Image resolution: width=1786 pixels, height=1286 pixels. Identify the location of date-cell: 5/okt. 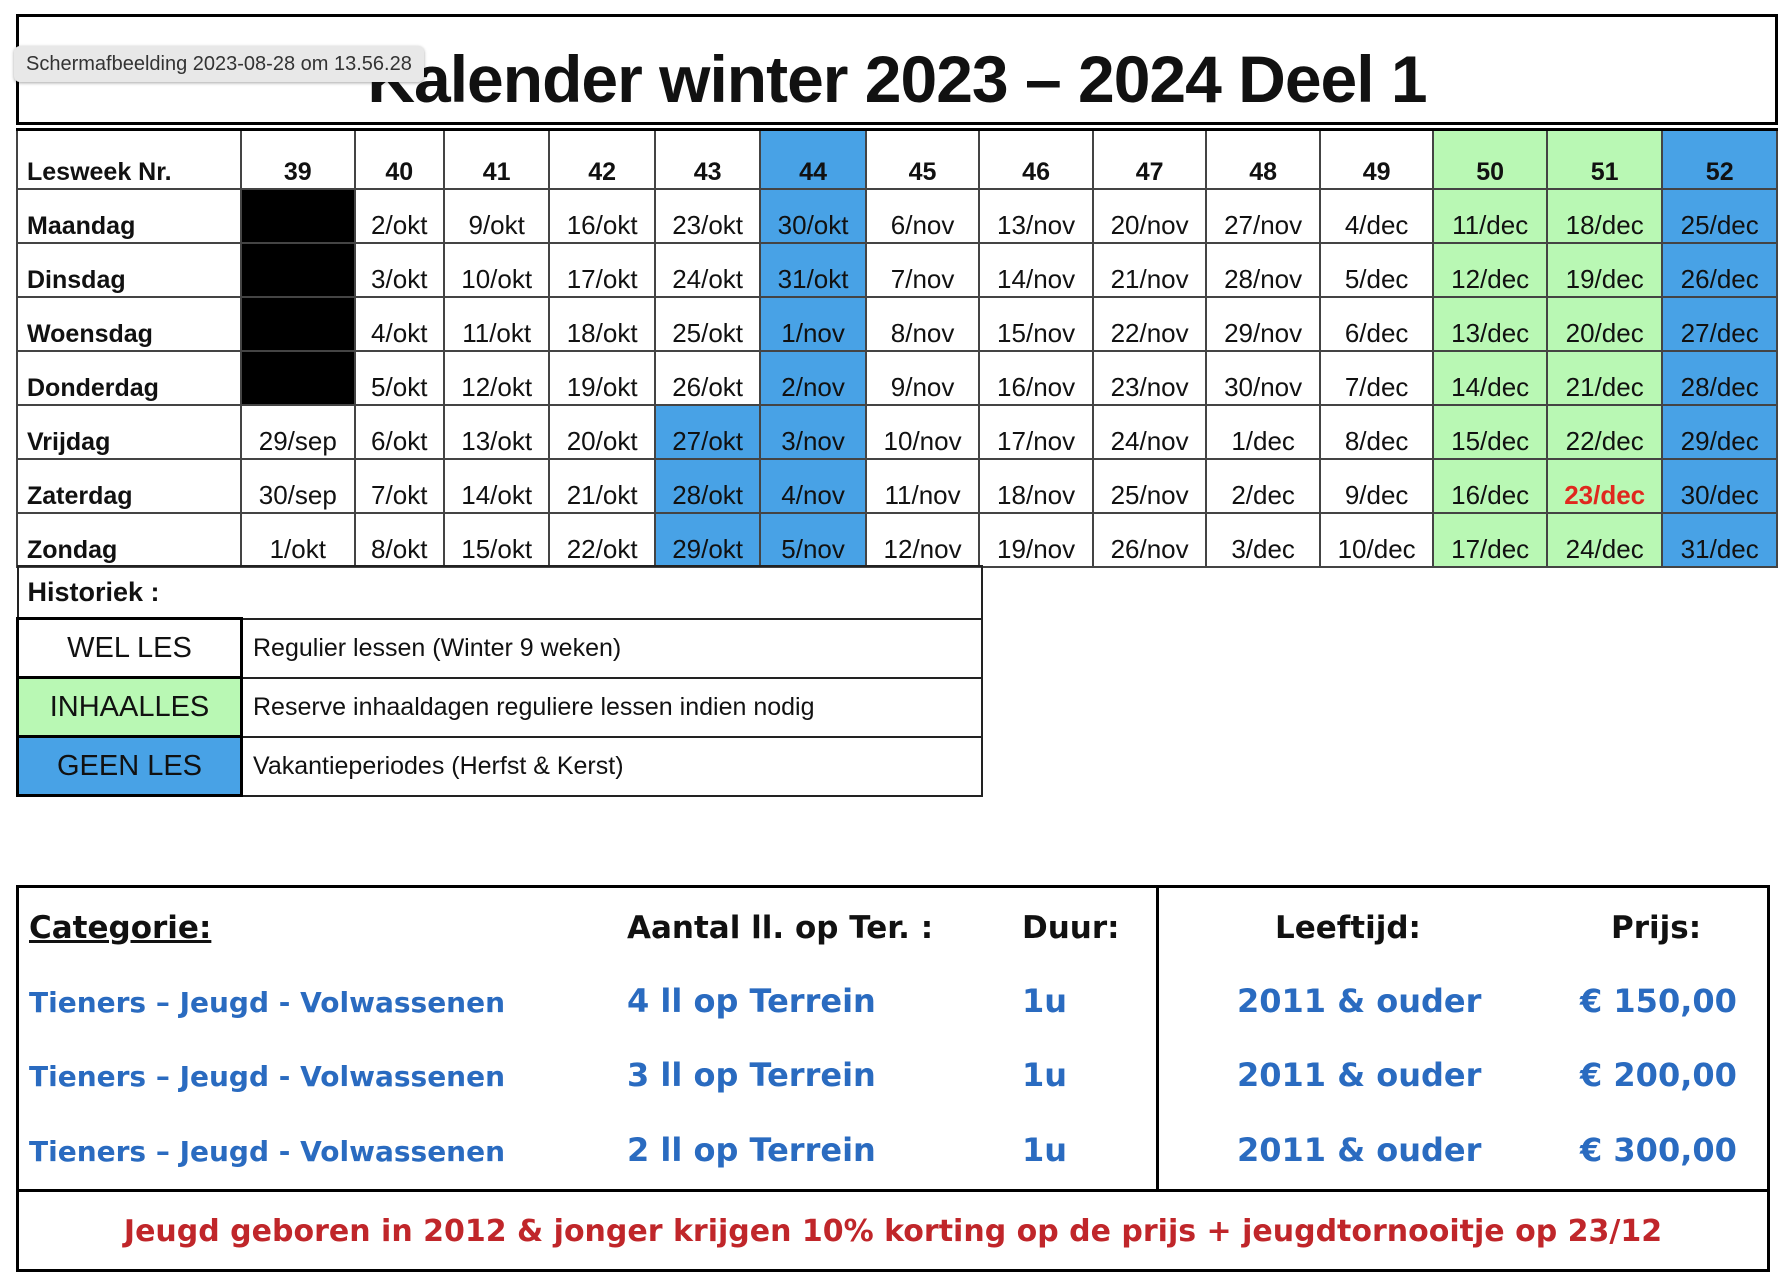
(399, 378).